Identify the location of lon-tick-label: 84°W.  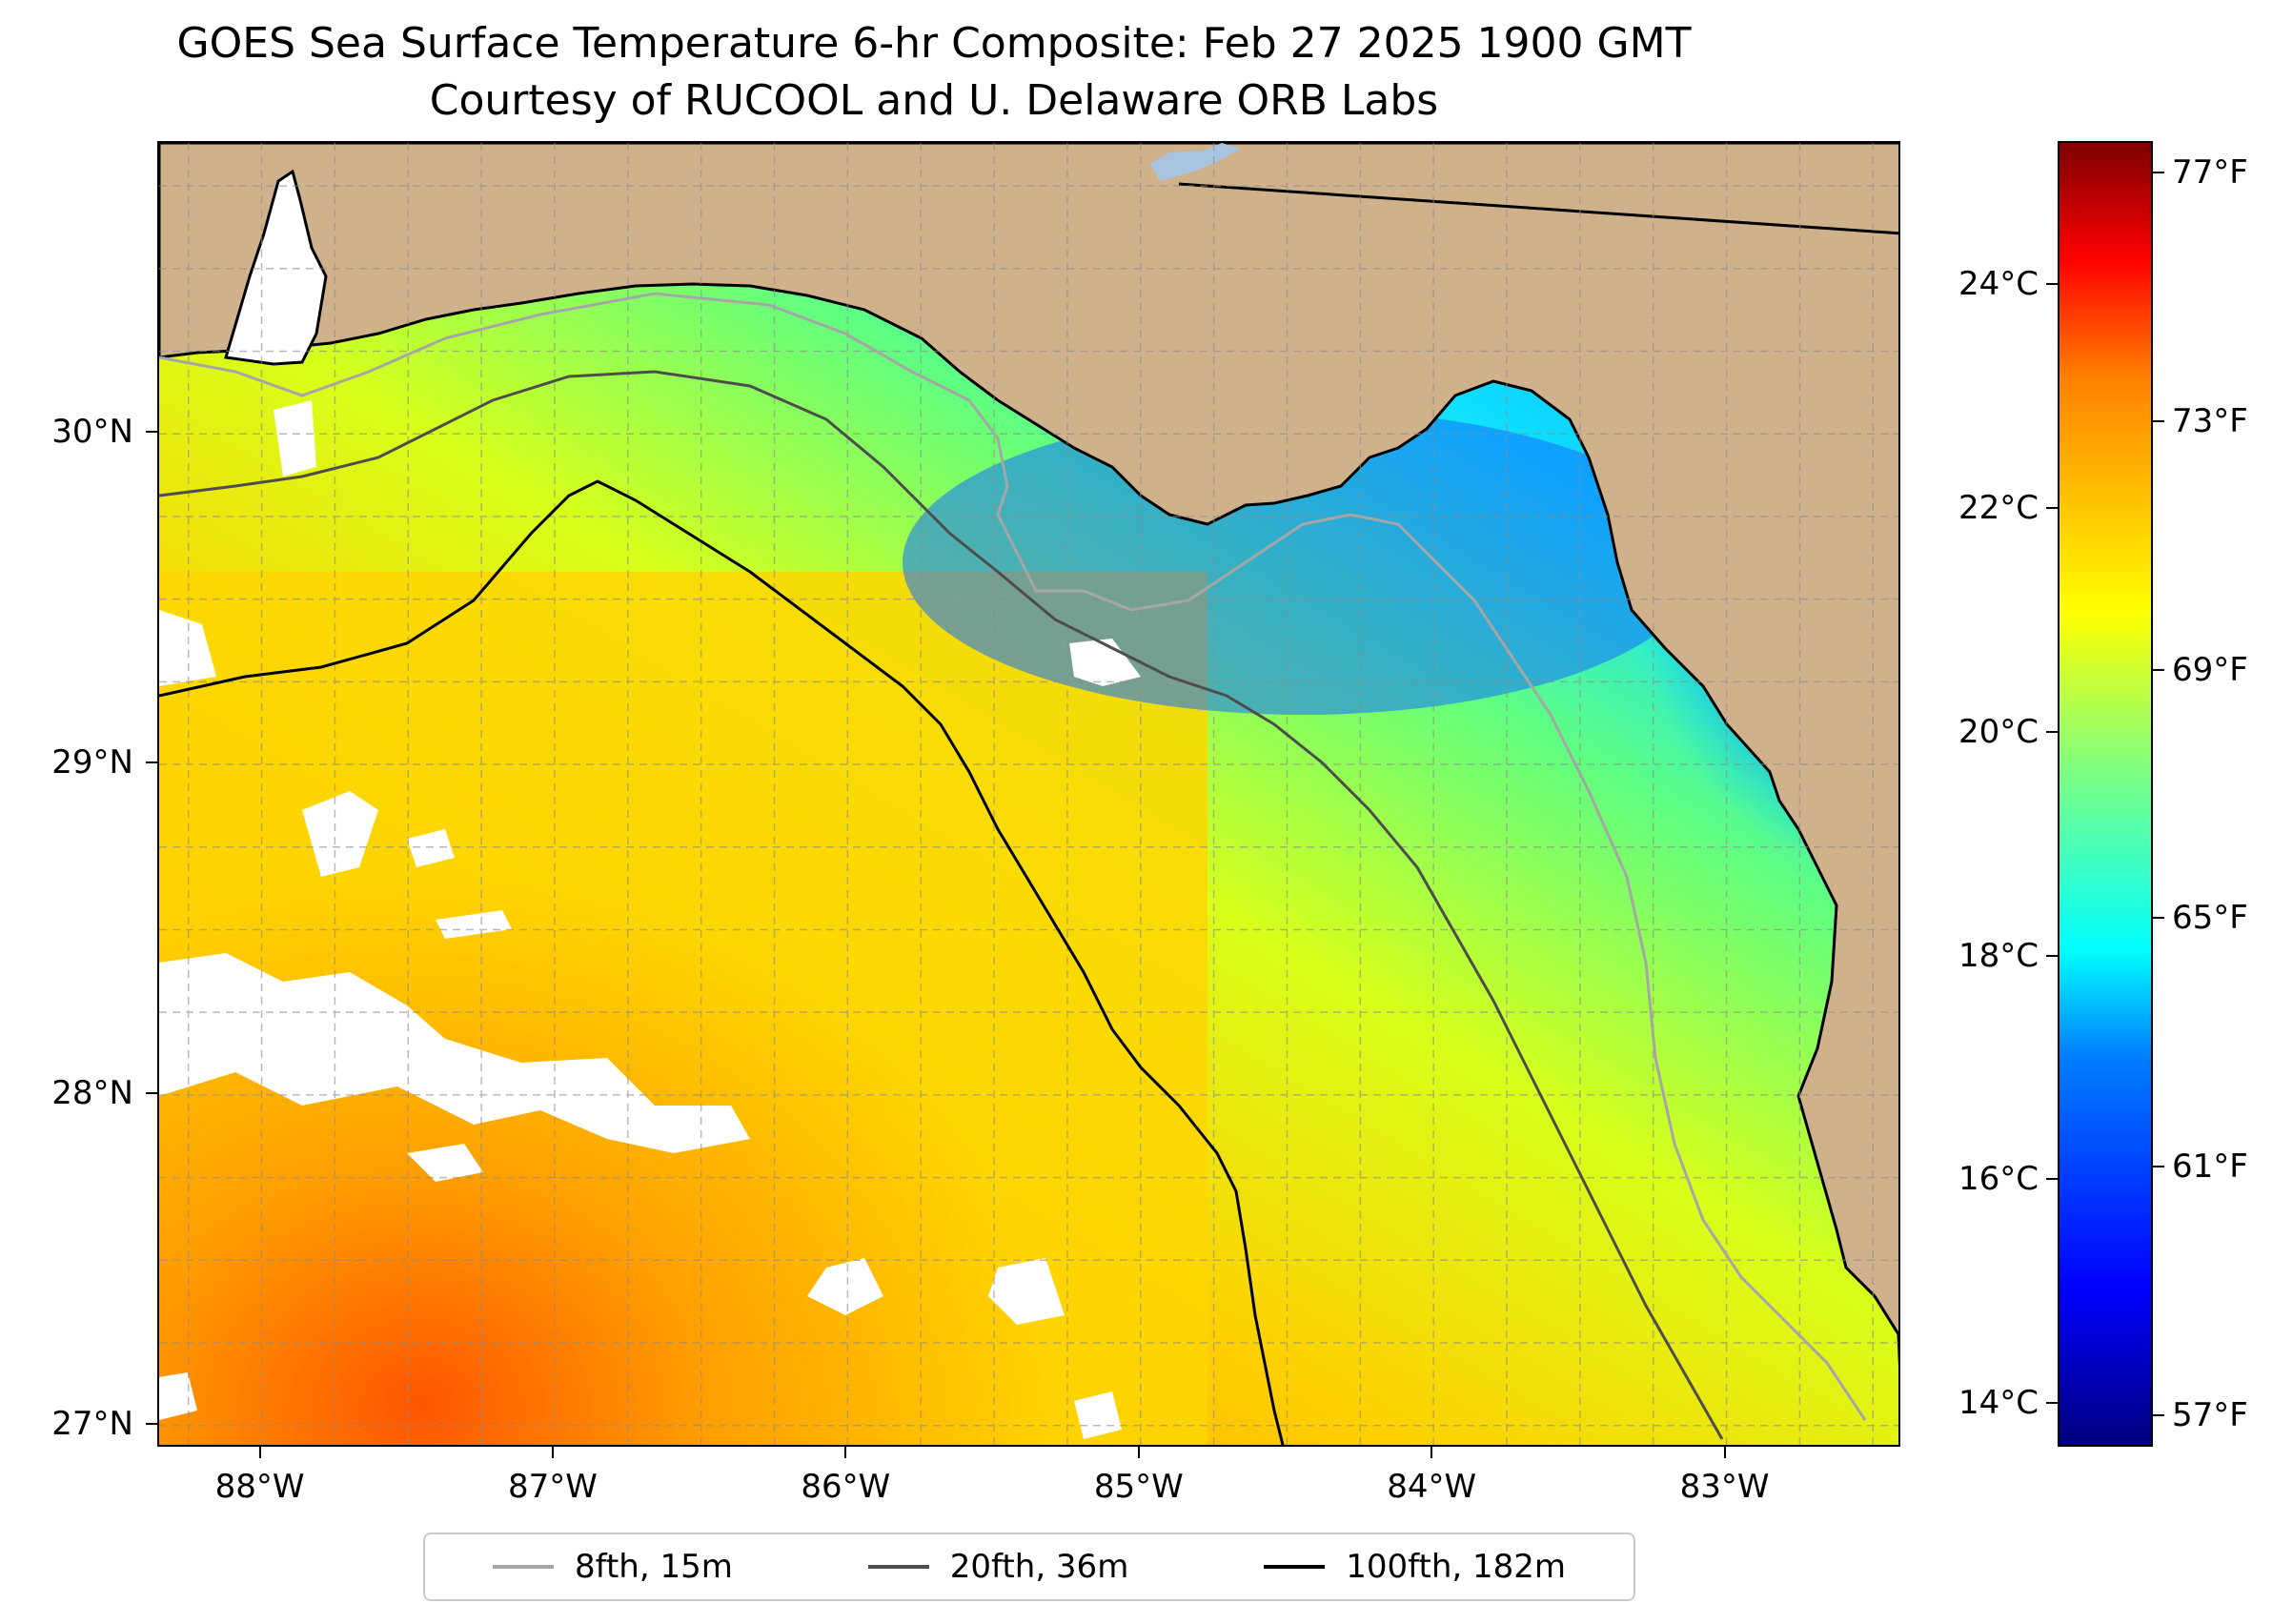
(1432, 1487).